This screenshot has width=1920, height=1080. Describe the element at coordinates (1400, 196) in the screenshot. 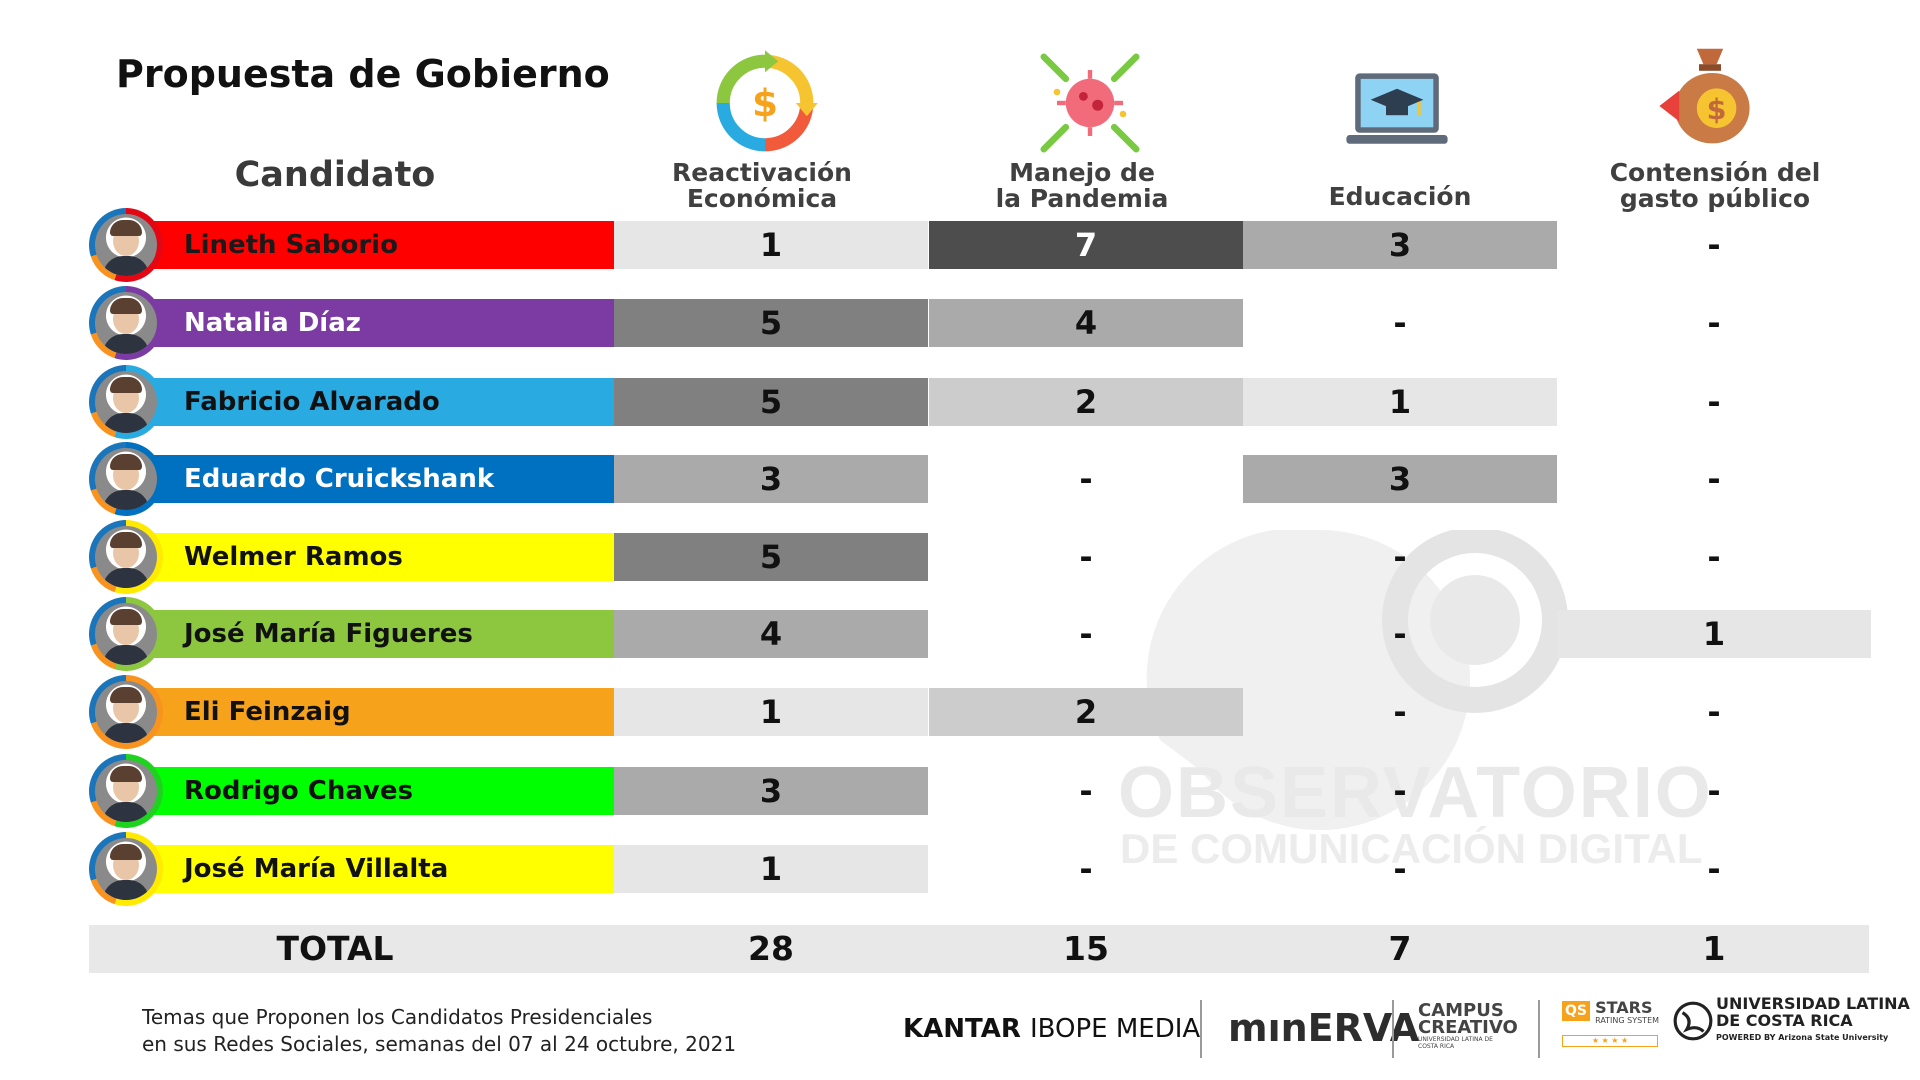

I see `column-header-educacion: Educación` at that location.